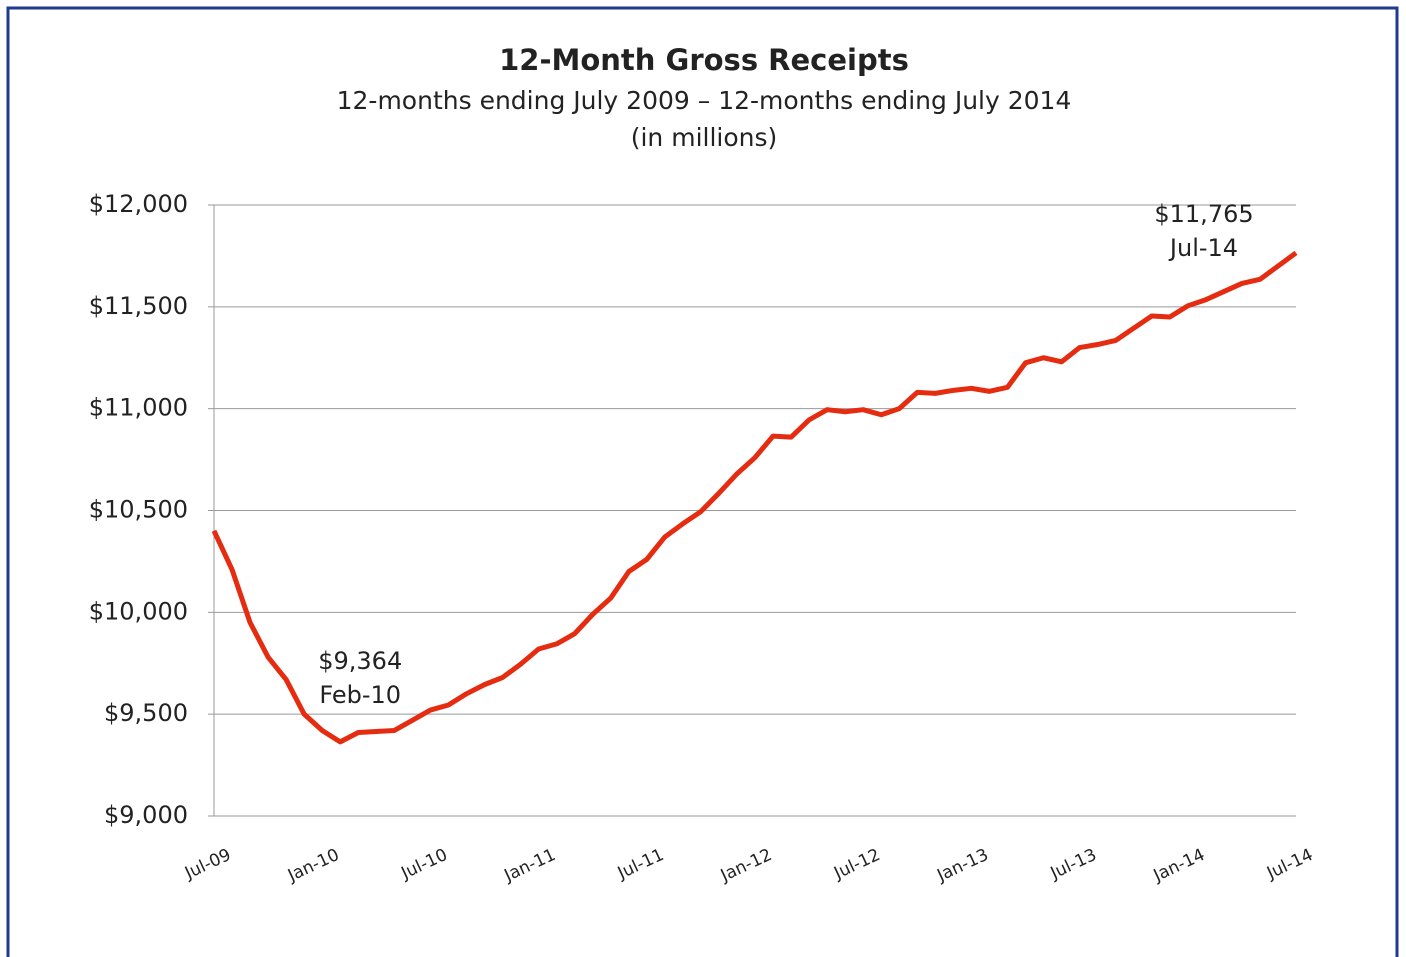 Image resolution: width=1406 pixels, height=957 pixels. Describe the element at coordinates (360, 661) in the screenshot. I see `annotation-value: $9,364` at that location.